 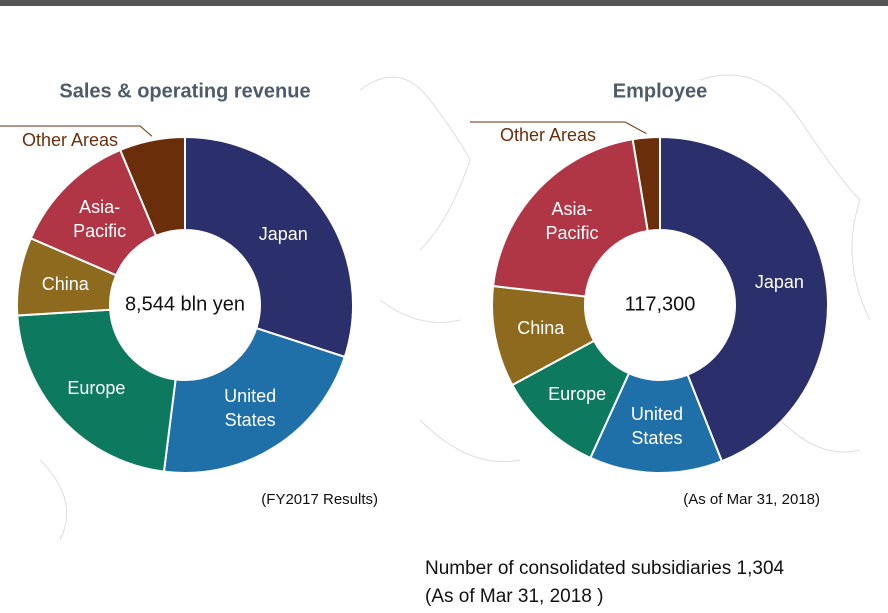 I want to click on center-label: 8,544 bln yen, so click(x=185, y=304).